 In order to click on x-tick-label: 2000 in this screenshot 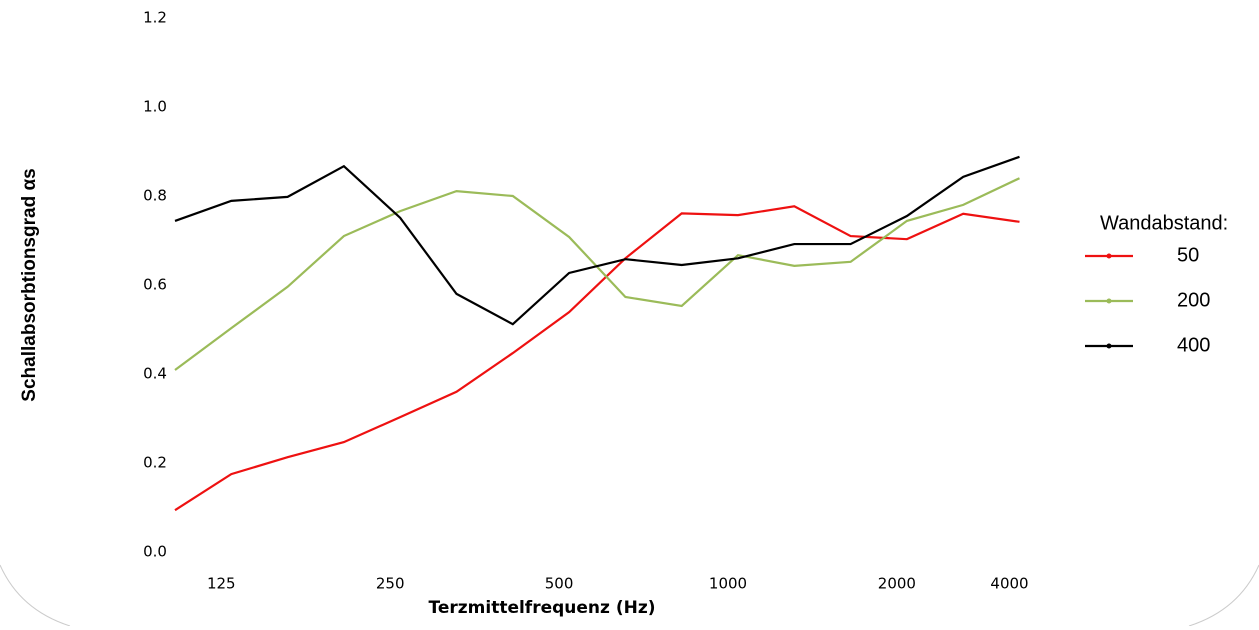, I will do `click(897, 584)`.